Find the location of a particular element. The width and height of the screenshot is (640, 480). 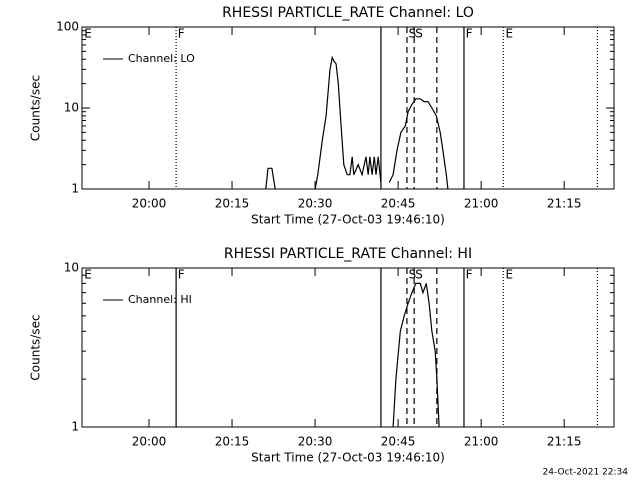

legend-label: Channel: LO is located at coordinates (161, 58).